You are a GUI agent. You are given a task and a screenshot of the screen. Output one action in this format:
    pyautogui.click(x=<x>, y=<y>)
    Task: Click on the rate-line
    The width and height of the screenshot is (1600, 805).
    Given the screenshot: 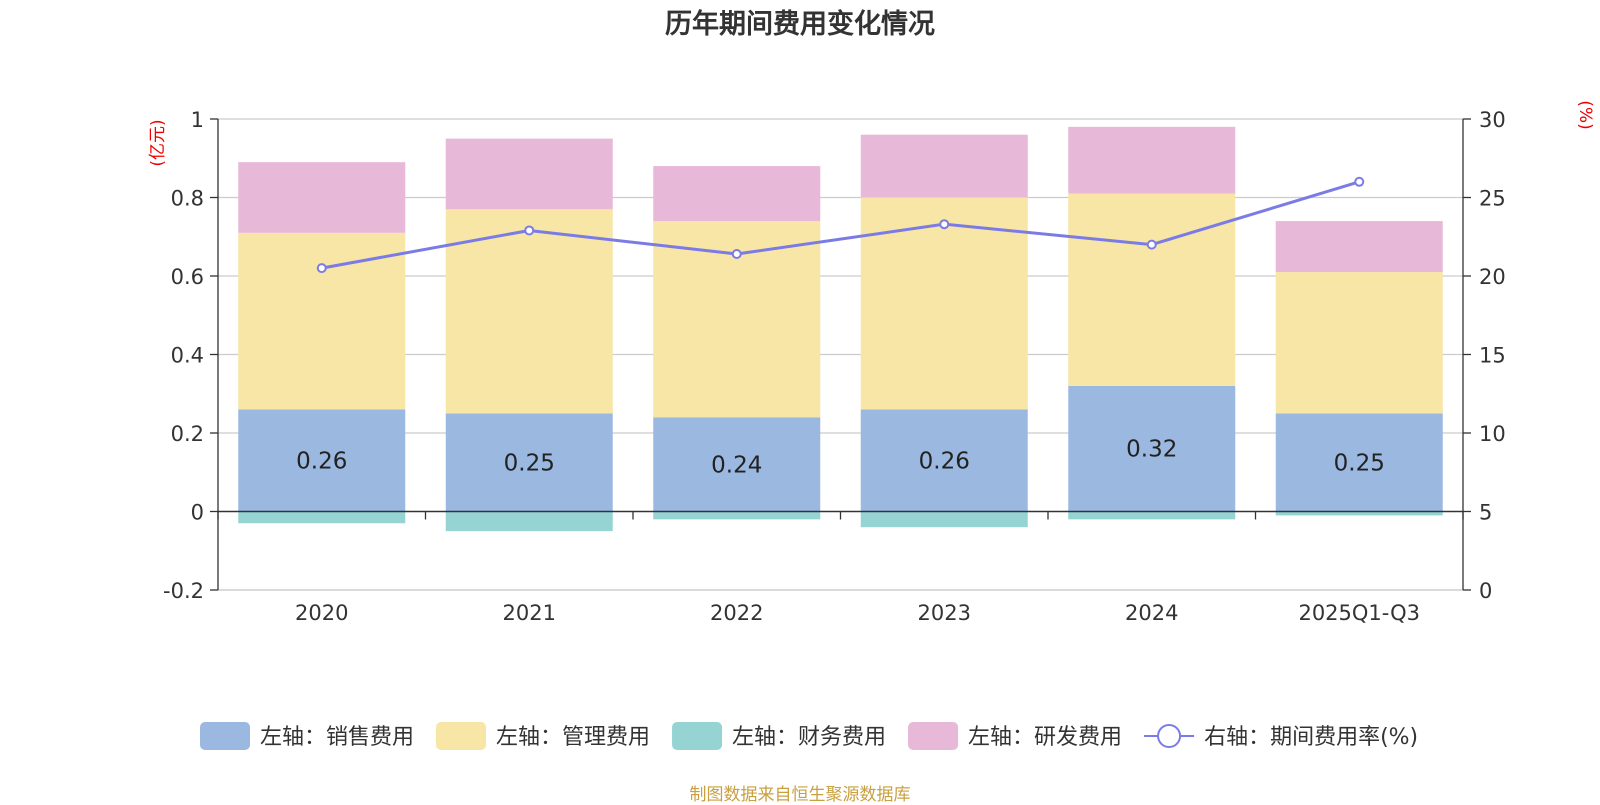 What is the action you would take?
    pyautogui.click(x=840, y=225)
    